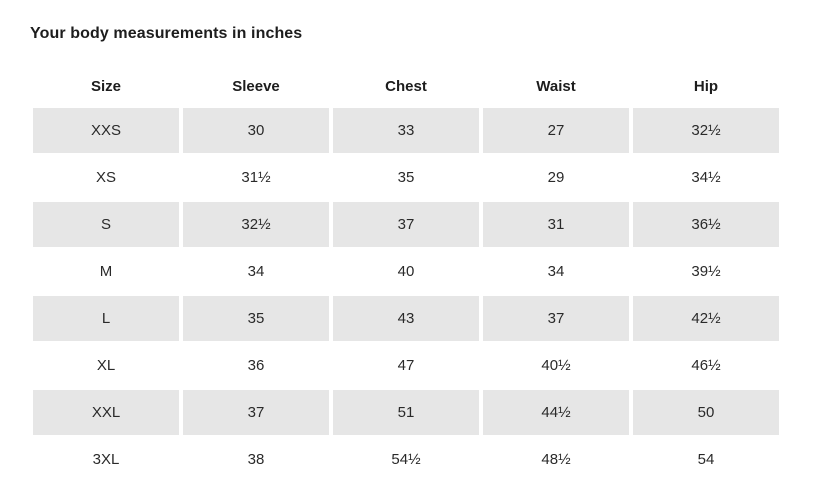 The height and width of the screenshot is (499, 818). I want to click on cell-xl-size: XL, so click(106, 365).